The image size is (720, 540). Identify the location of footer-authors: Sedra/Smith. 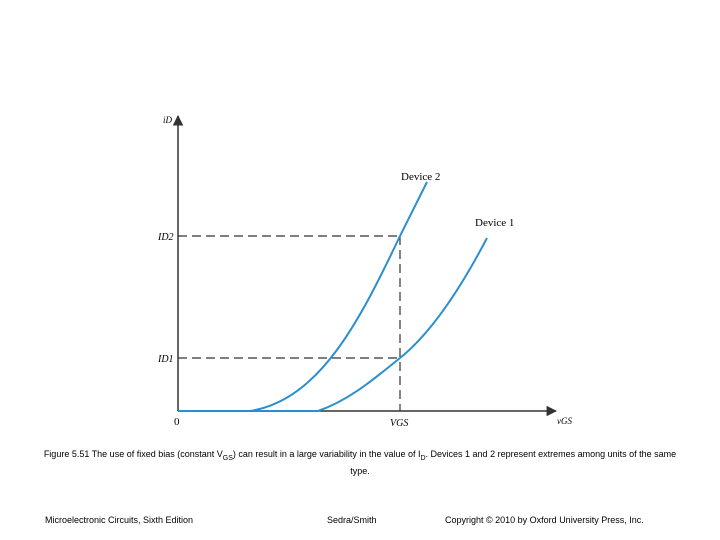
(352, 520).